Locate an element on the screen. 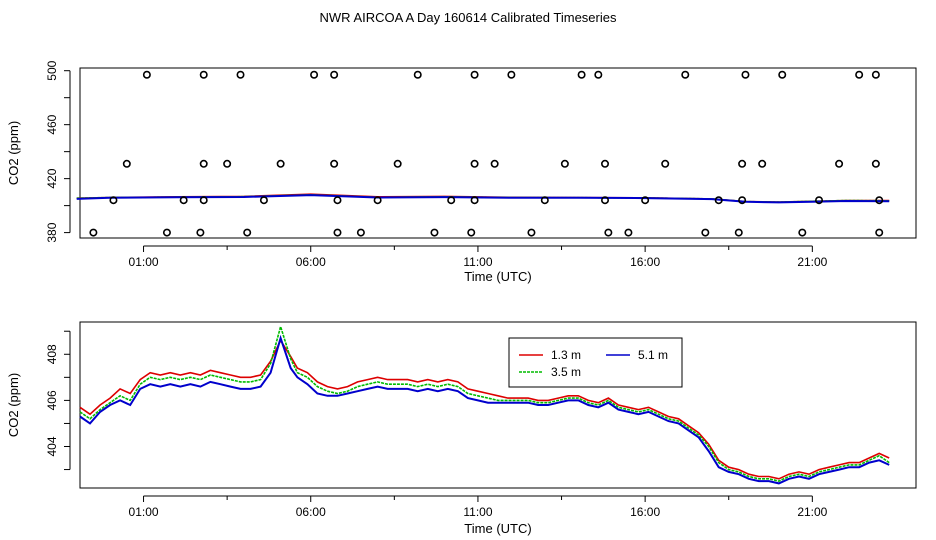 This screenshot has width=936, height=540. bottom-legend-box is located at coordinates (595, 362).